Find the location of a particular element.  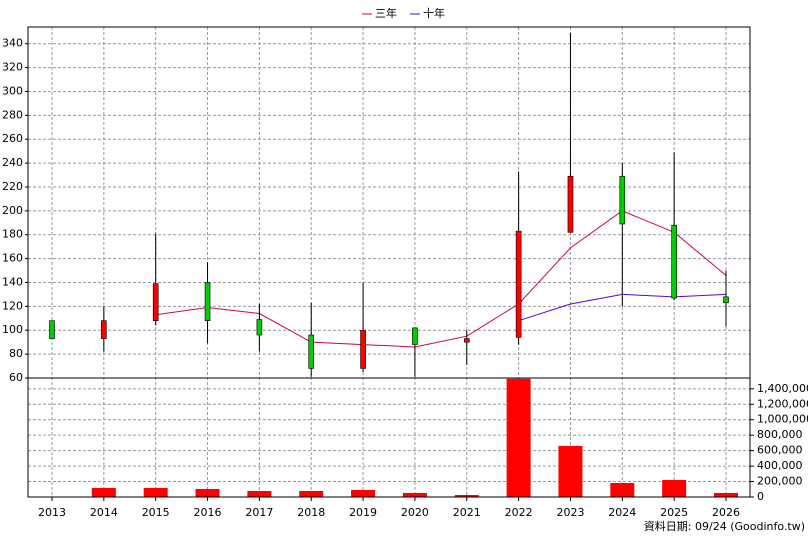

y-tick-label: 180 is located at coordinates (12, 234).